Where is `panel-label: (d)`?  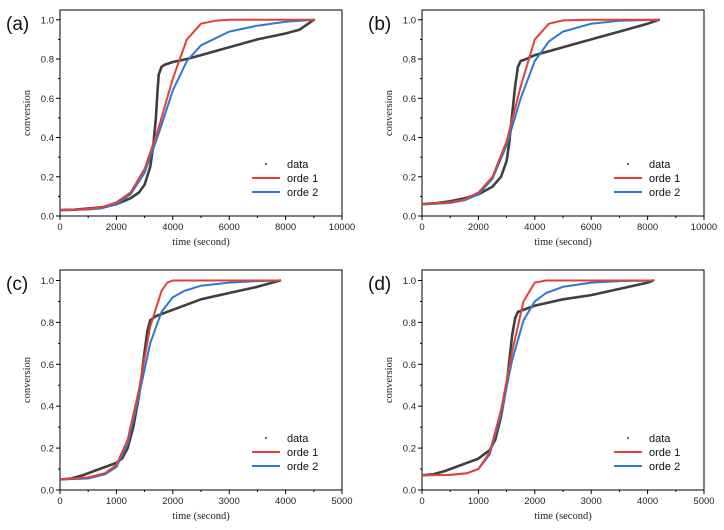 panel-label: (d) is located at coordinates (379, 284).